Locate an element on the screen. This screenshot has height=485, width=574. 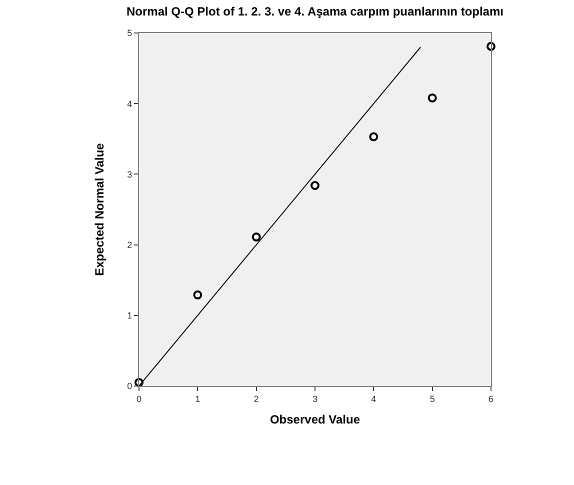
y-tick-label: 0 is located at coordinates (129, 386).